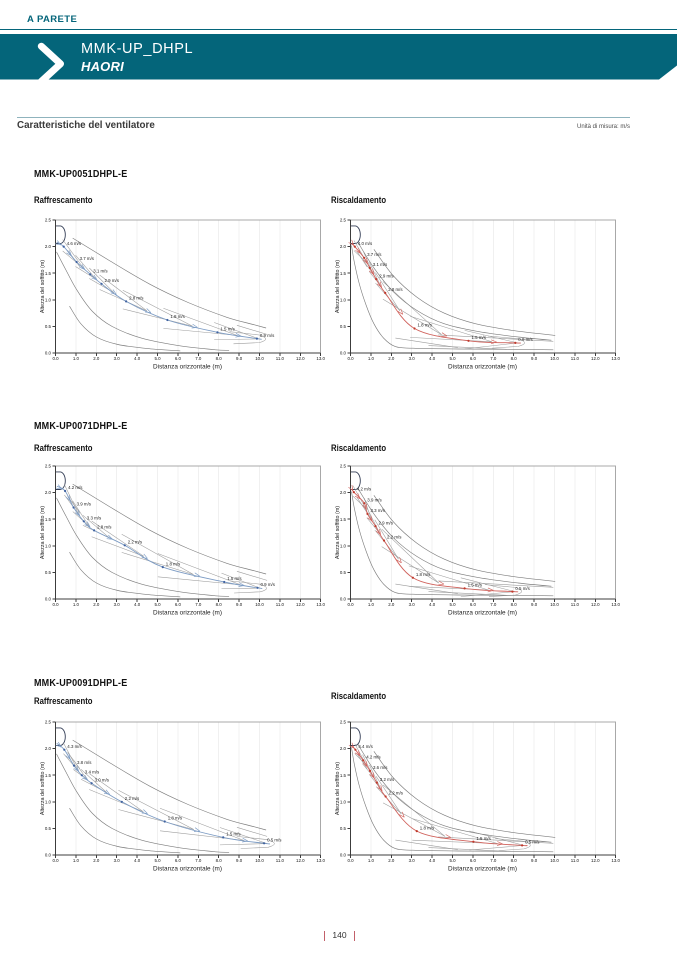 This screenshot has height=958, width=677. What do you see at coordinates (239, 358) in the screenshot?
I see `svg-text: 9.0` at bounding box center [239, 358].